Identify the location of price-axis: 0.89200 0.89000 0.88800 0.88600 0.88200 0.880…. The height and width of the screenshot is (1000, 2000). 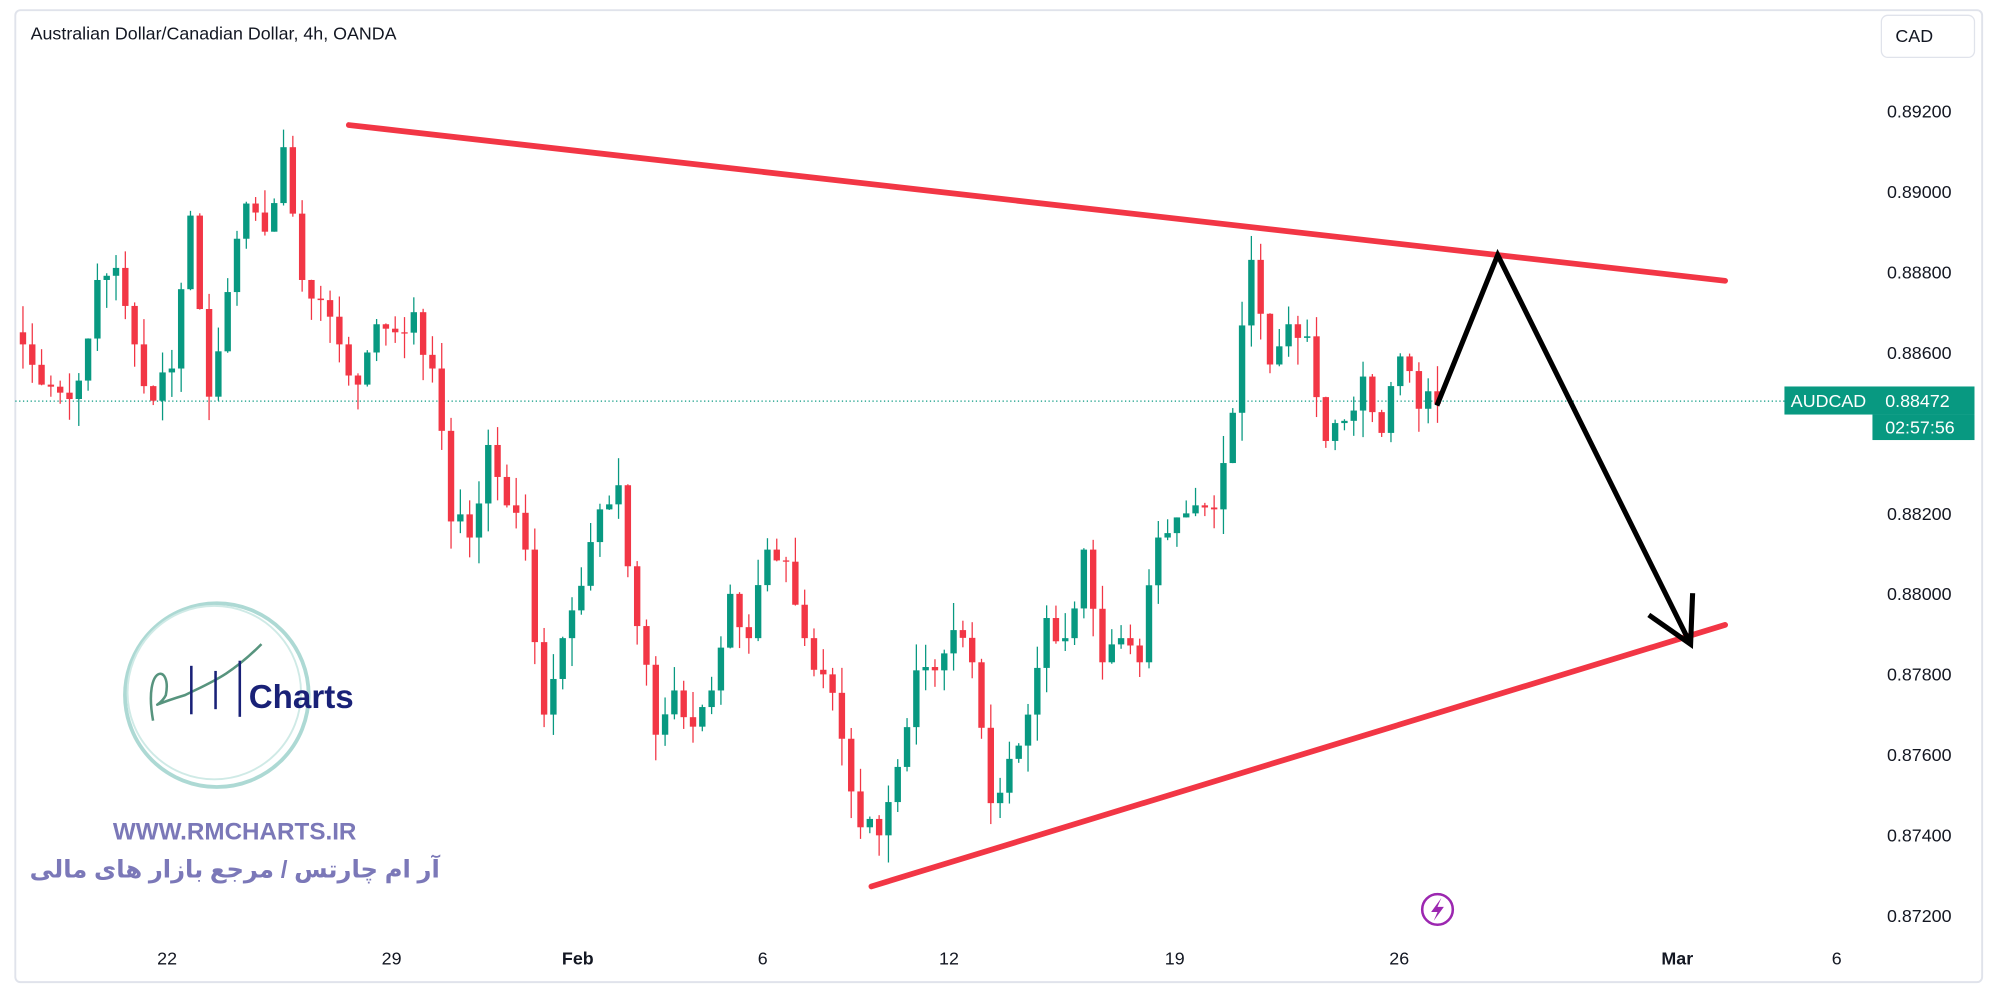
(1919, 513).